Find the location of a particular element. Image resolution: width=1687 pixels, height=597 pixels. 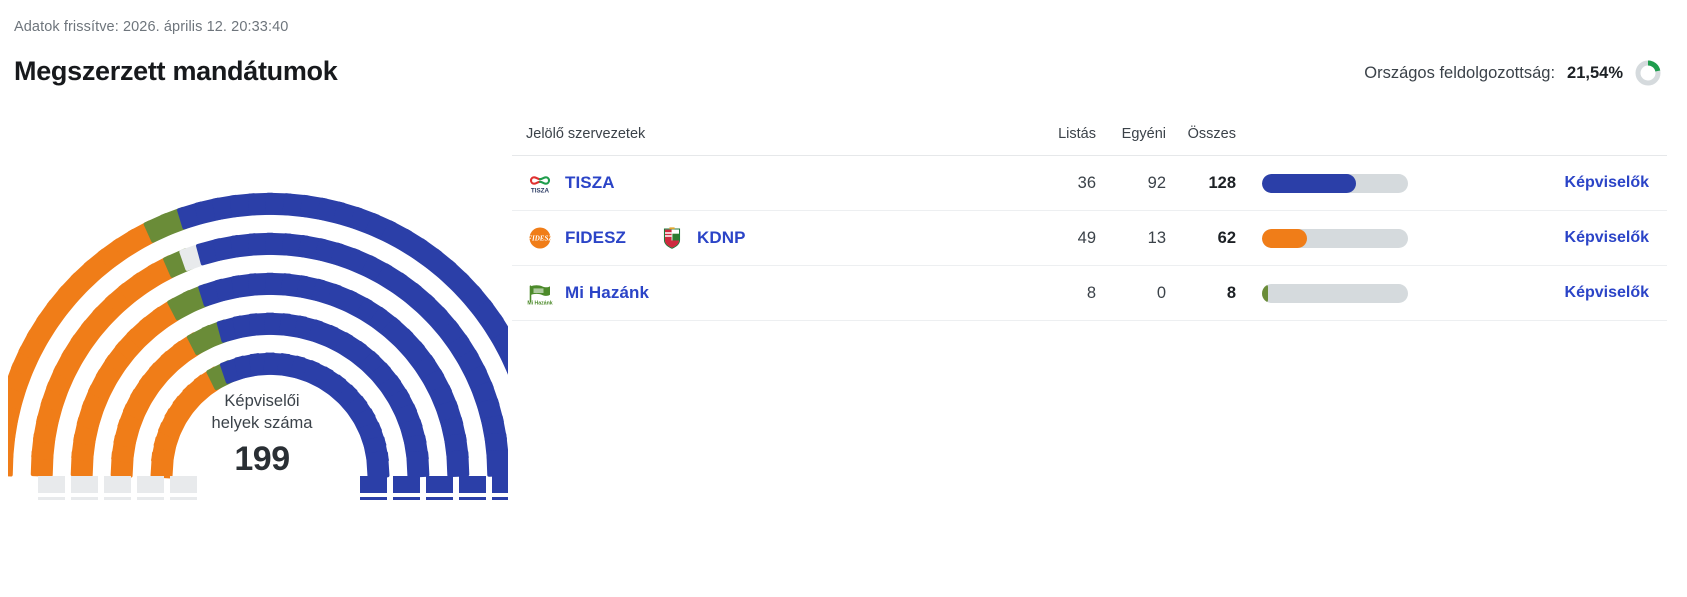

party-name: TISZA is located at coordinates (590, 182).